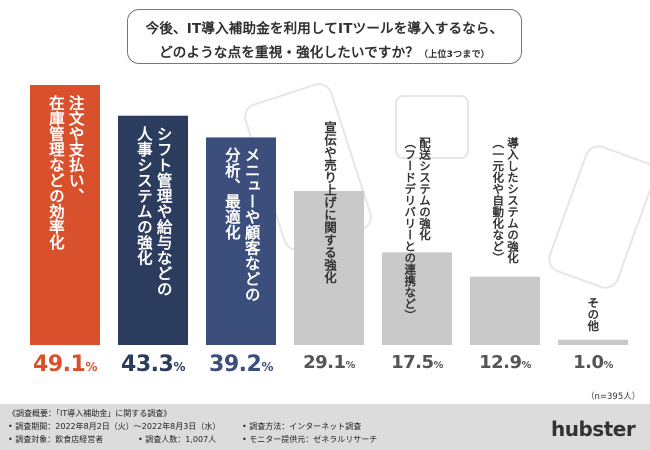  I want to click on value-number-6: 12.9, so click(500, 362).